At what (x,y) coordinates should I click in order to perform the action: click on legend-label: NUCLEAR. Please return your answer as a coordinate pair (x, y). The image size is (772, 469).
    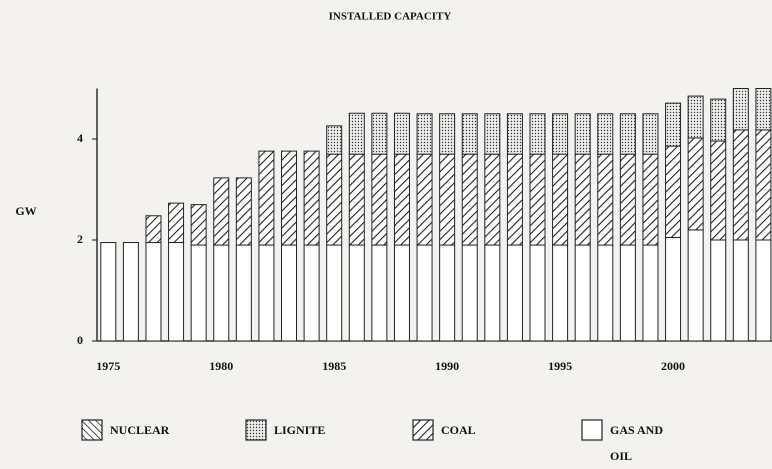
    Looking at the image, I should click on (140, 430).